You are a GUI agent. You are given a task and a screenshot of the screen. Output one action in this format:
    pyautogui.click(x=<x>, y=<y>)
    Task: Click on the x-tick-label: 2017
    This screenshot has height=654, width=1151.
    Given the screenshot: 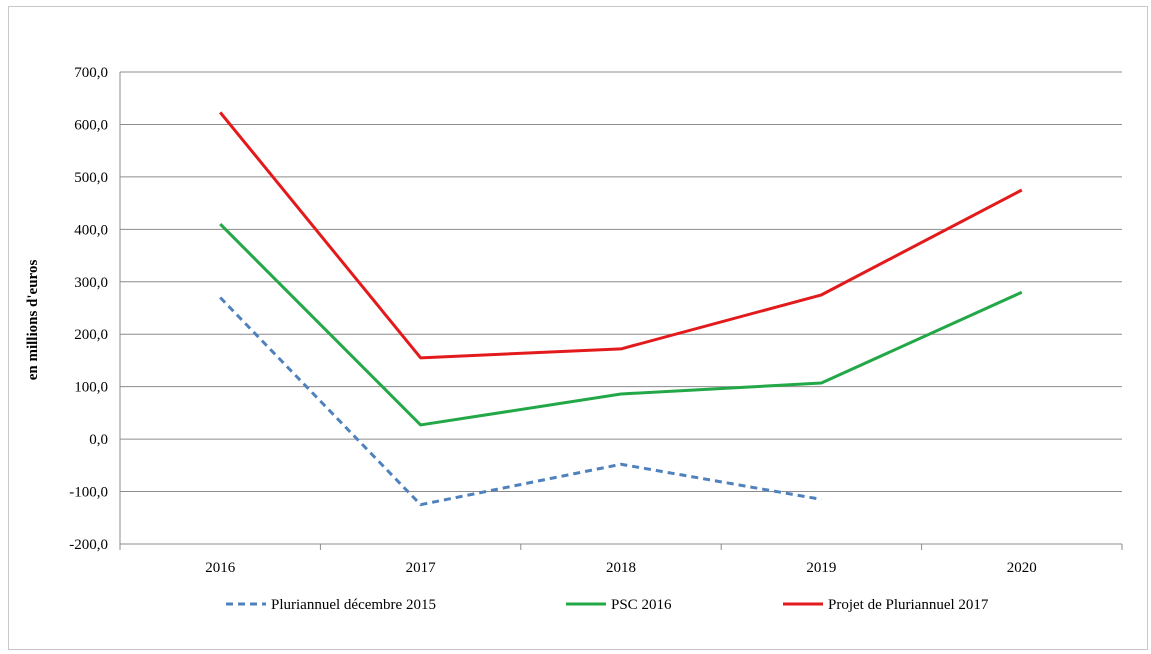 What is the action you would take?
    pyautogui.click(x=421, y=568)
    